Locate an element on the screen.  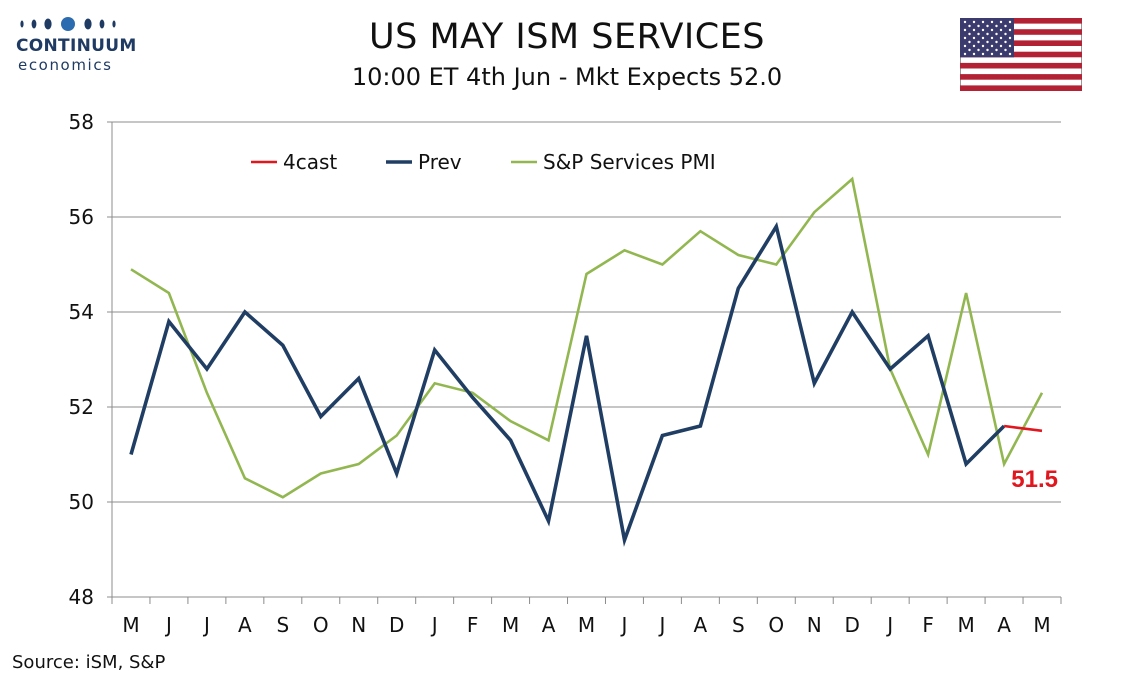
y-tick-label: 48 is located at coordinates (81, 597).